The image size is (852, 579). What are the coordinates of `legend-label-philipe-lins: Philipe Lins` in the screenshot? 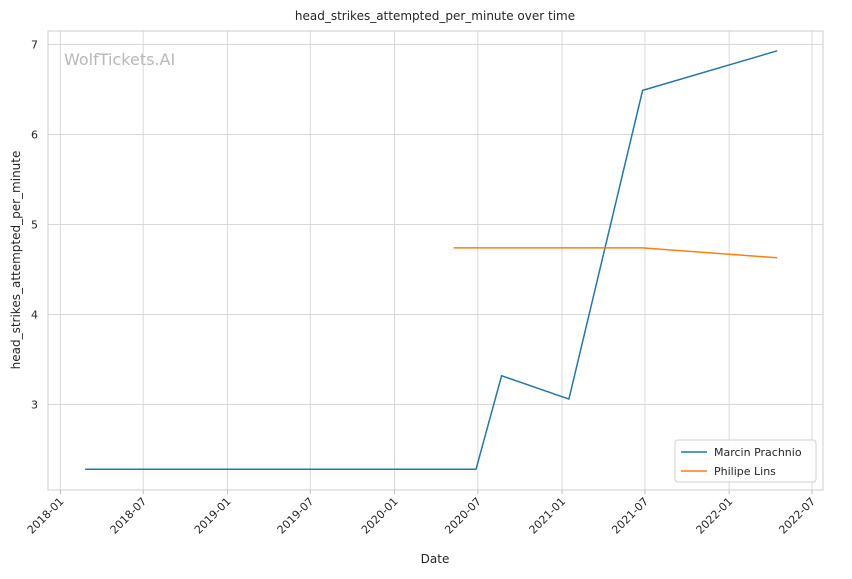 It's located at (745, 471).